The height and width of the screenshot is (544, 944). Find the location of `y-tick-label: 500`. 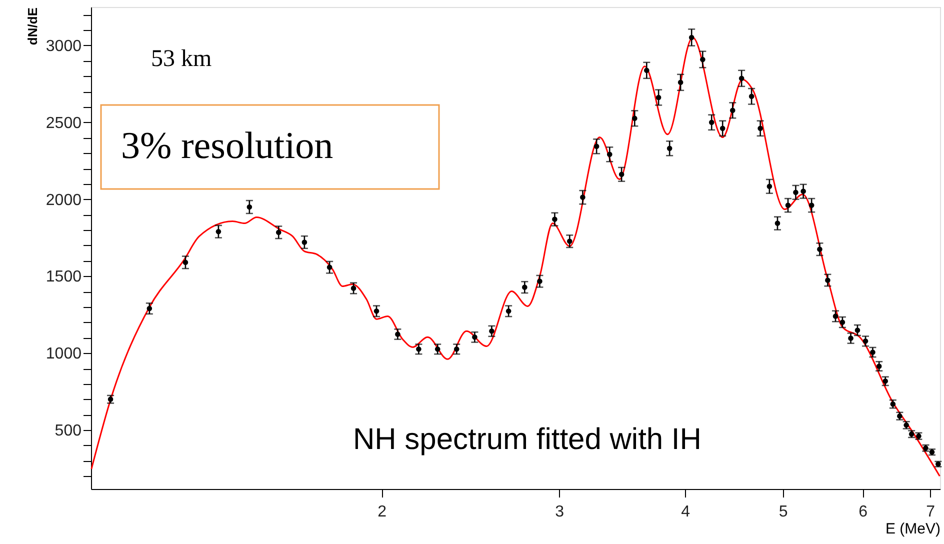

y-tick-label: 500 is located at coordinates (68, 431).